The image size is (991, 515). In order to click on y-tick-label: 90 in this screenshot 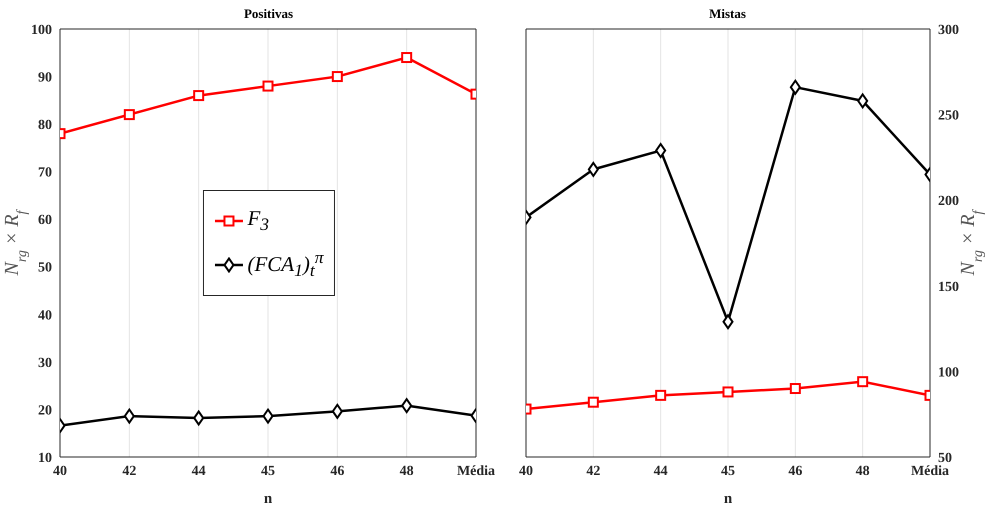, I will do `click(45, 78)`.